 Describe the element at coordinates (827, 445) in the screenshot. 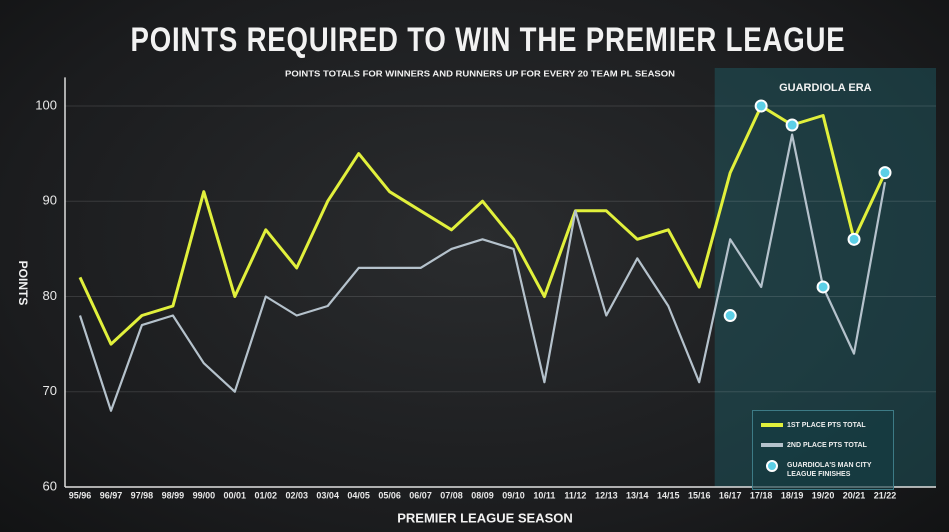

I see `legend-label: 2ND PLACE PTS TOTAL` at that location.